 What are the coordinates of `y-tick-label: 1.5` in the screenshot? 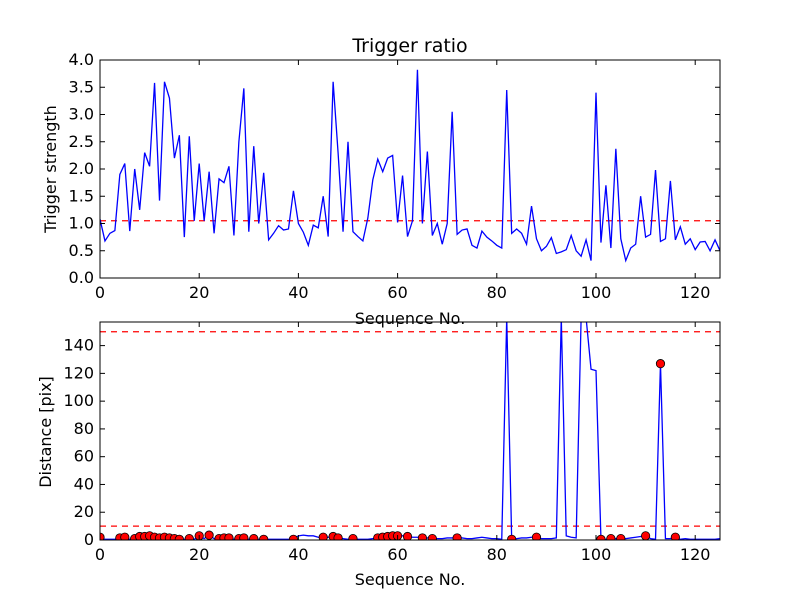 It's located at (81, 195).